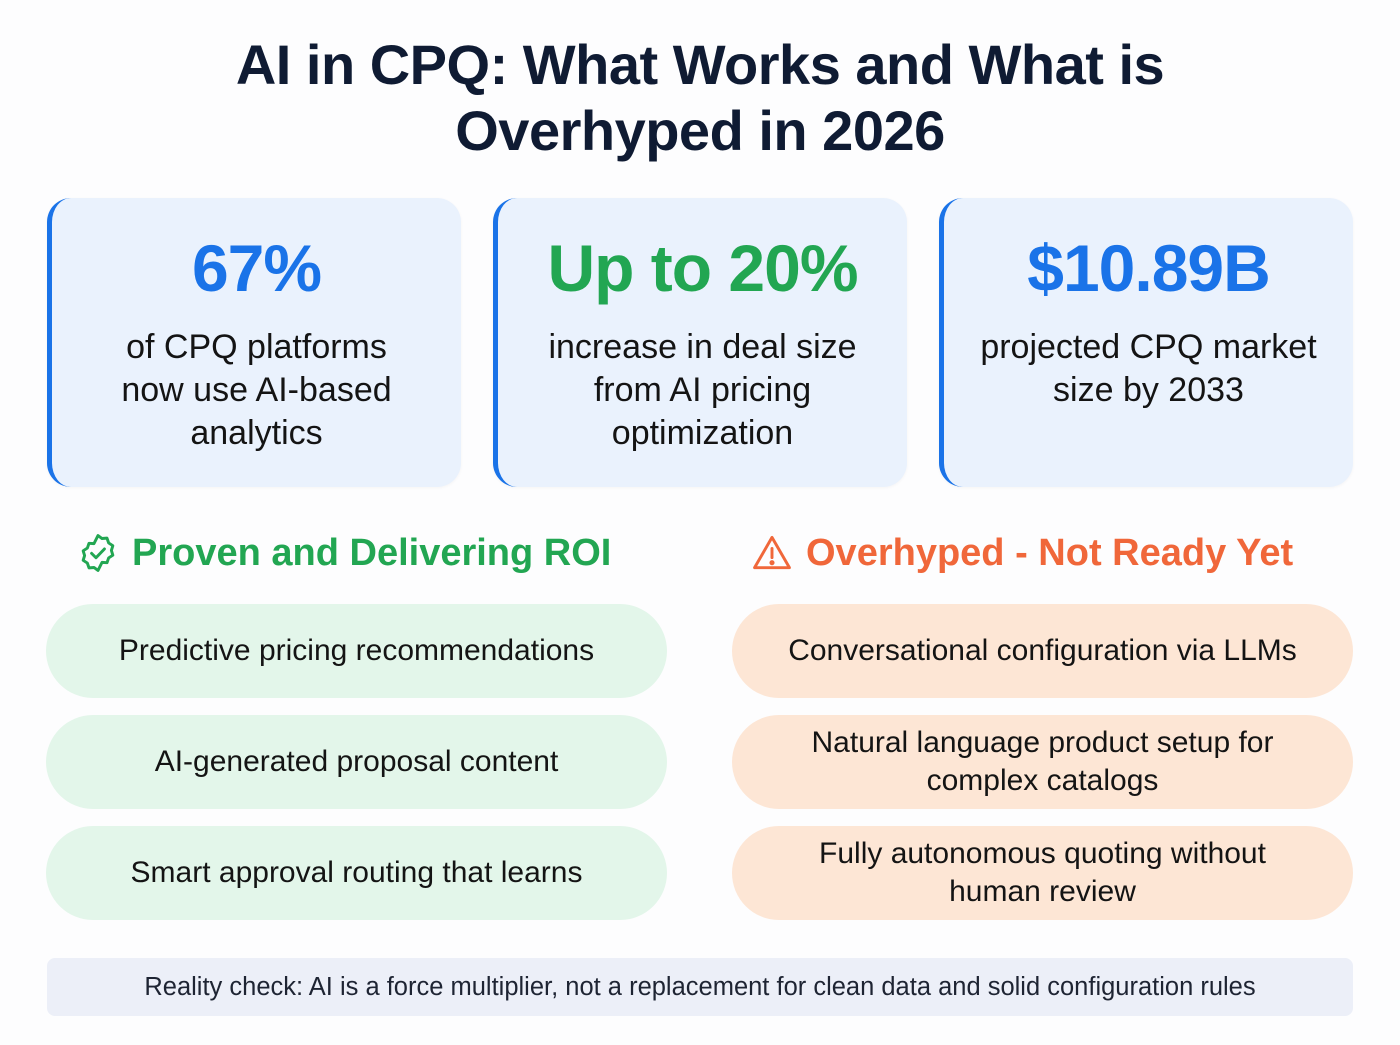 This screenshot has width=1400, height=1045. I want to click on proven-heading: Proven and Delivering ROI, so click(343, 553).